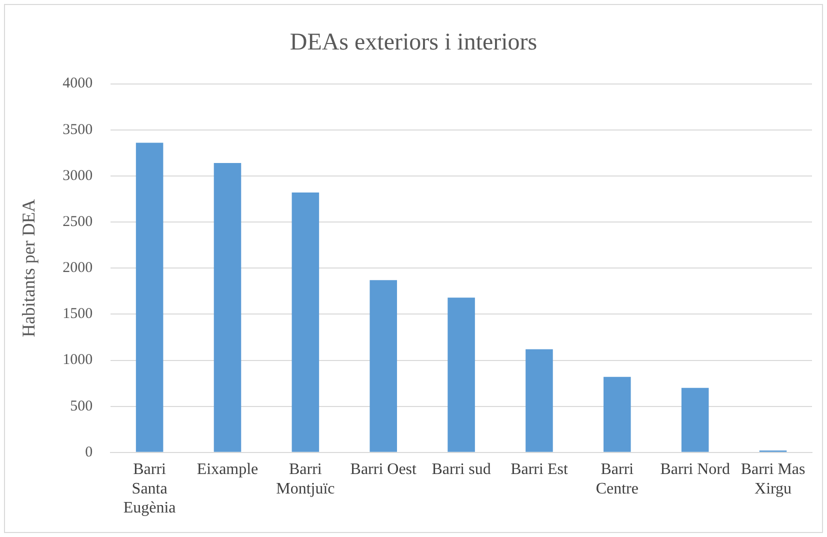  What do you see at coordinates (77, 314) in the screenshot?
I see `y-tick-label: 1500` at bounding box center [77, 314].